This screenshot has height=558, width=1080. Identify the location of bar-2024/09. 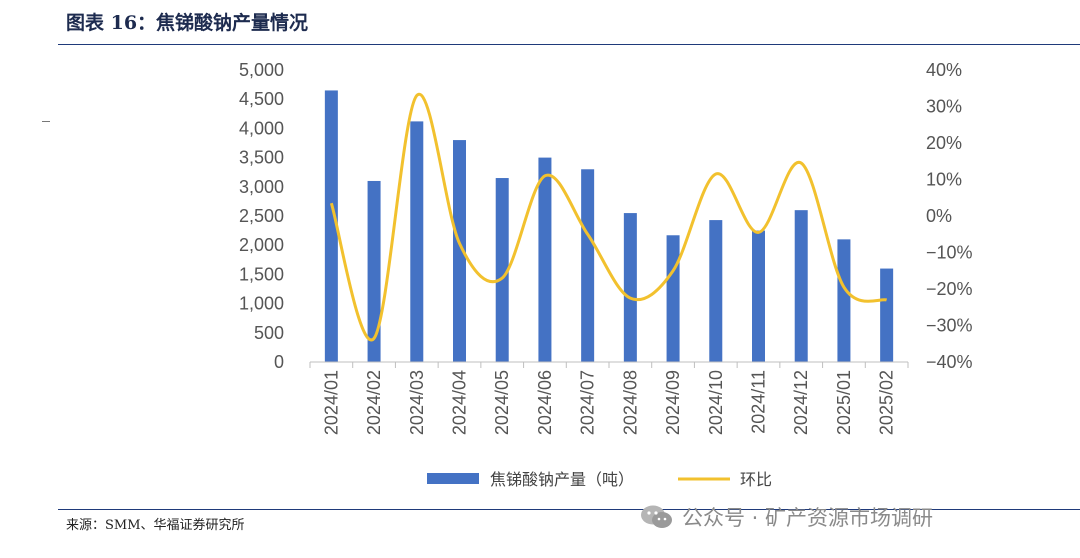
(673, 298).